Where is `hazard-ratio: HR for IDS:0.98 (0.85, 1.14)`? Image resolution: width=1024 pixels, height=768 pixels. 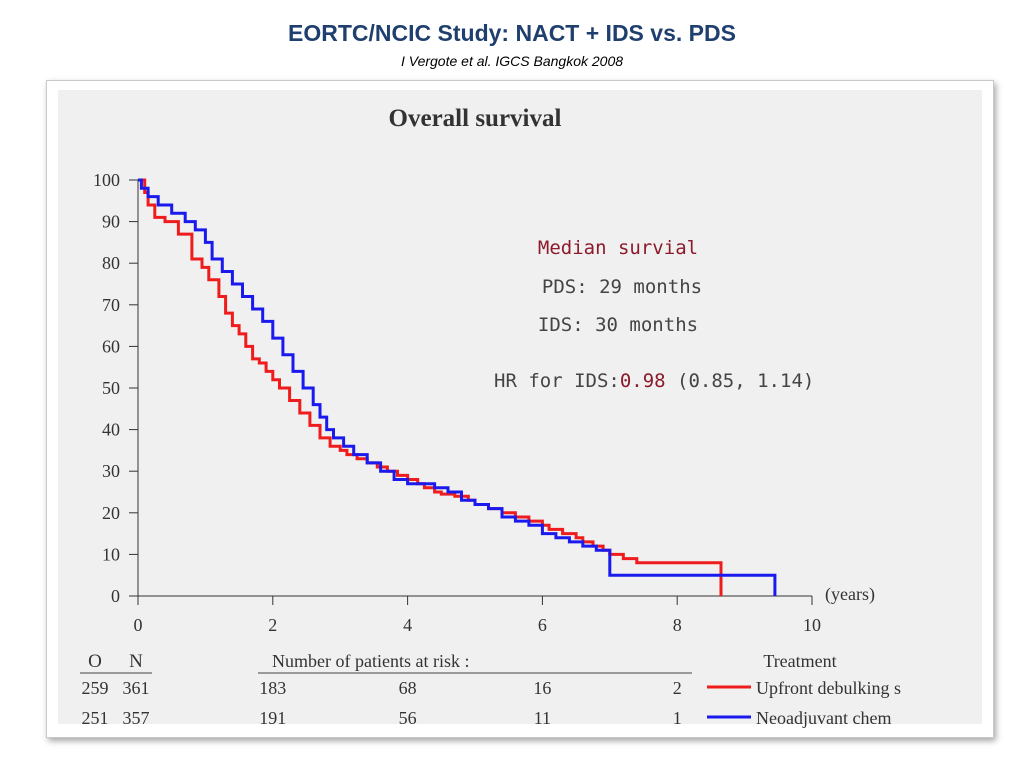
hazard-ratio: HR for IDS:0.98 (0.85, 1.14) is located at coordinates (654, 381).